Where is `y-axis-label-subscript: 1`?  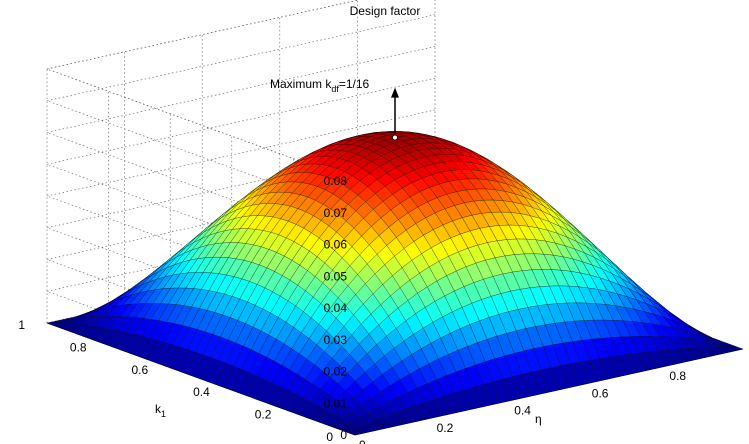
y-axis-label-subscript: 1 is located at coordinates (163, 414).